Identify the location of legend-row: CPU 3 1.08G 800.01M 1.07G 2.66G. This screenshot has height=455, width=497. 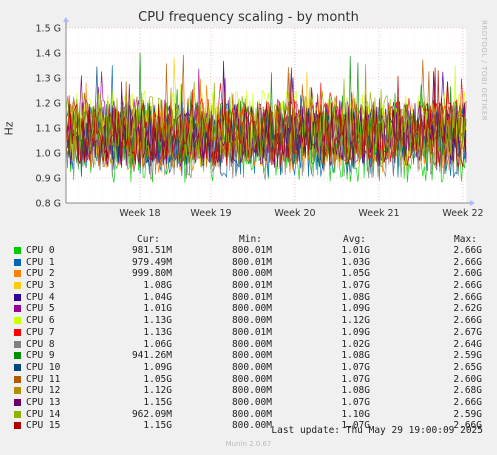
(252, 286).